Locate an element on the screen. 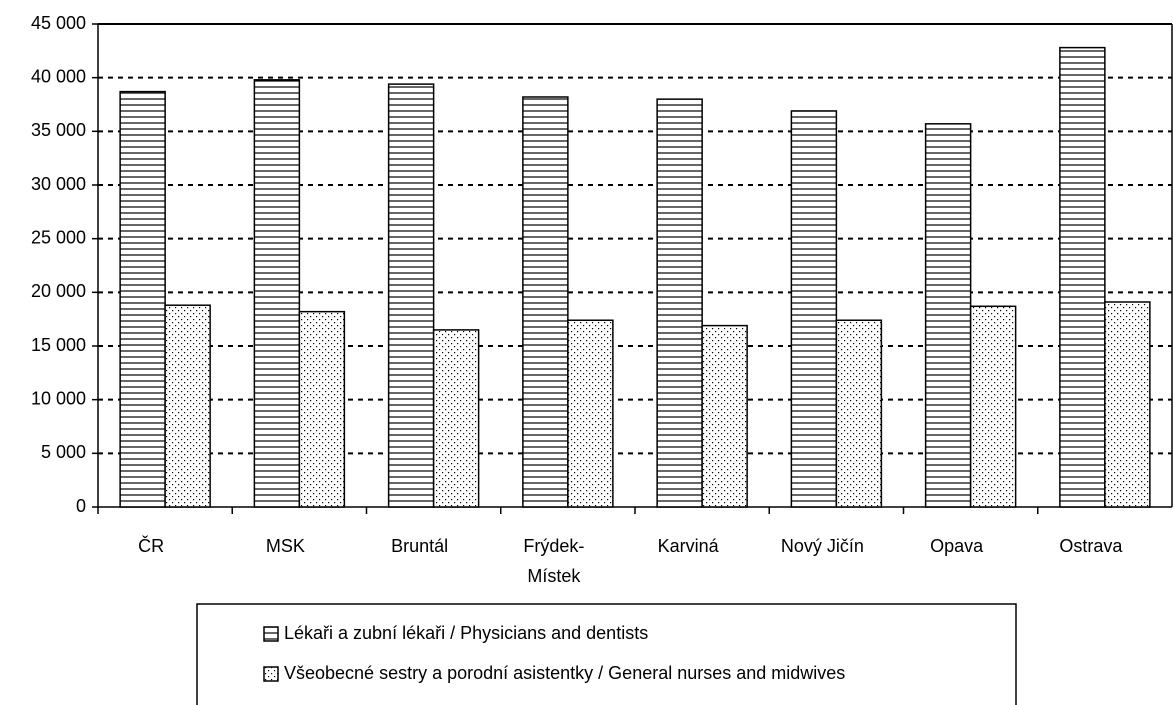 This screenshot has height=705, width=1173. y-tick-label: 15 000 is located at coordinates (58, 345).